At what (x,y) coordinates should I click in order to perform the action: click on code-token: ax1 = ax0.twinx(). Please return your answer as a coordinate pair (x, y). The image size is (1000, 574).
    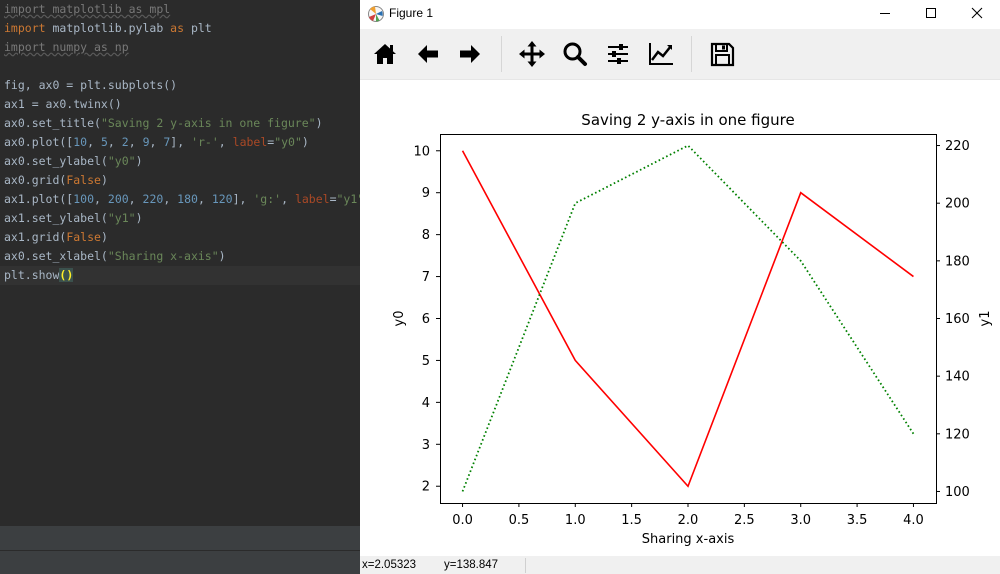
    Looking at the image, I should click on (63, 104).